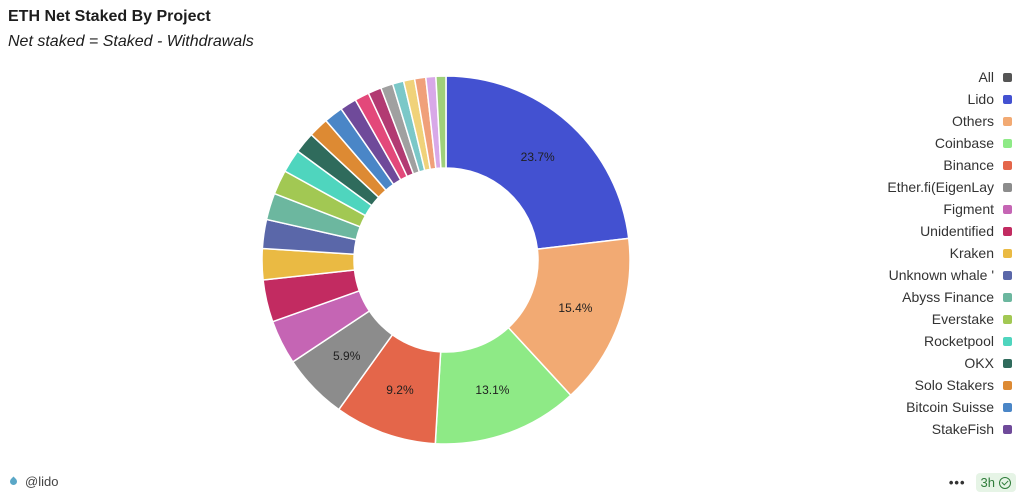  I want to click on legend-item: Rocketpool, so click(912, 341).